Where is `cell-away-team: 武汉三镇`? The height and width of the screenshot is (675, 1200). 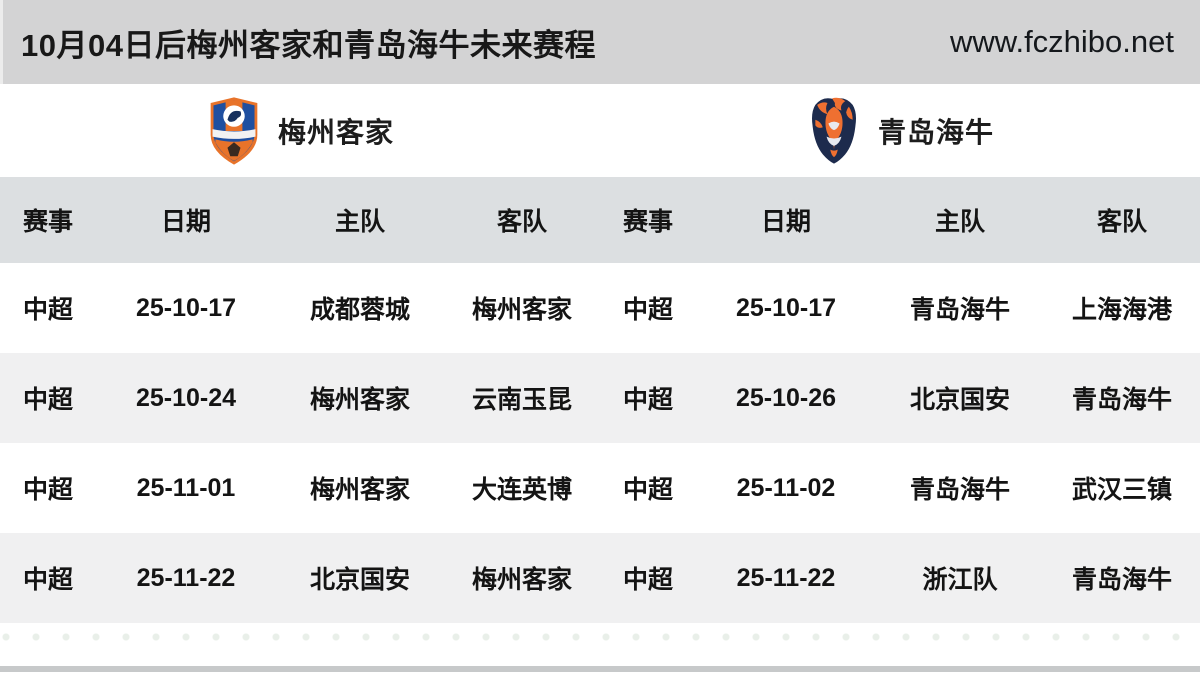 cell-away-team: 武汉三镇 is located at coordinates (1121, 490).